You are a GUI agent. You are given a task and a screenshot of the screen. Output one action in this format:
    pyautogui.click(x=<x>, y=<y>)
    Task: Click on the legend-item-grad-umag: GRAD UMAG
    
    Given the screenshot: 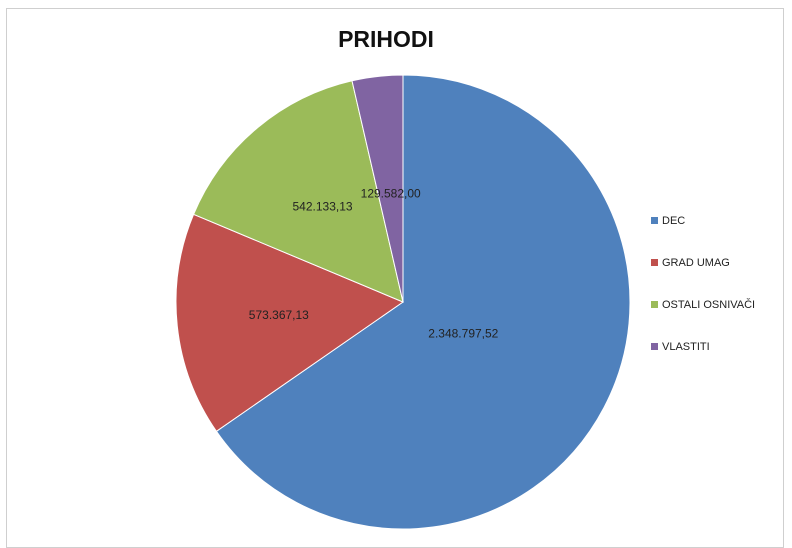 What is the action you would take?
    pyautogui.click(x=703, y=262)
    